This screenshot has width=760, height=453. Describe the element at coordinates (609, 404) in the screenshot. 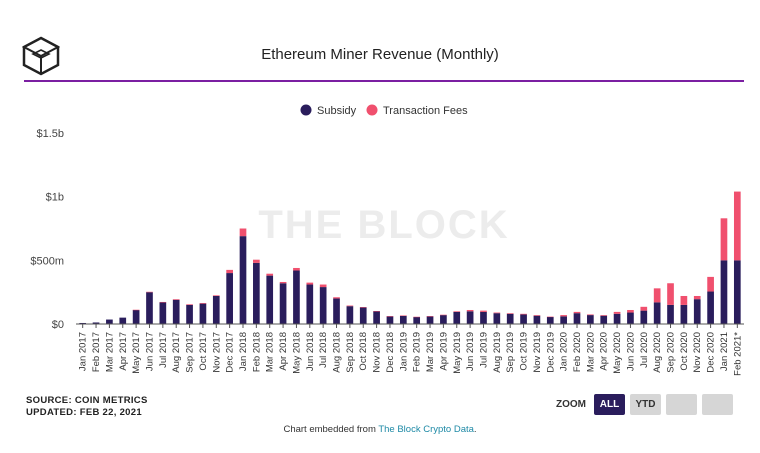

I see `zoom-all-button: ALL` at that location.